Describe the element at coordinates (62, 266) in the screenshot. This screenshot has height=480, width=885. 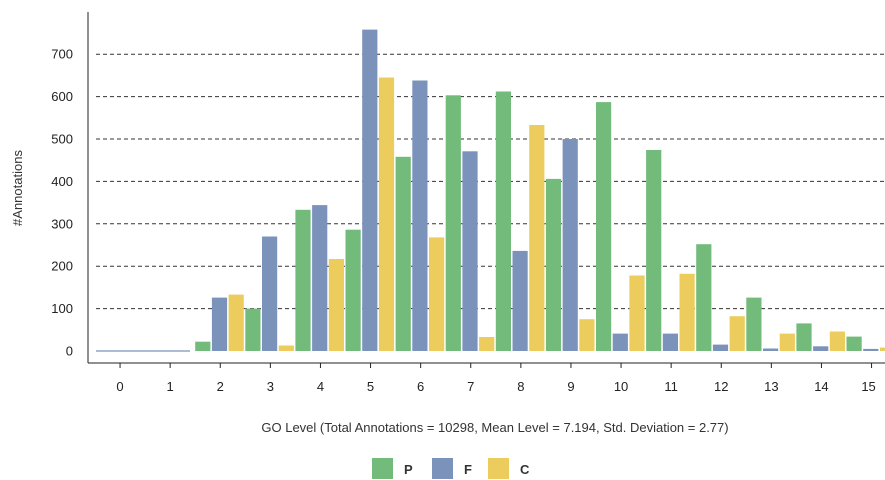
I see `y-tick-label: 200` at that location.